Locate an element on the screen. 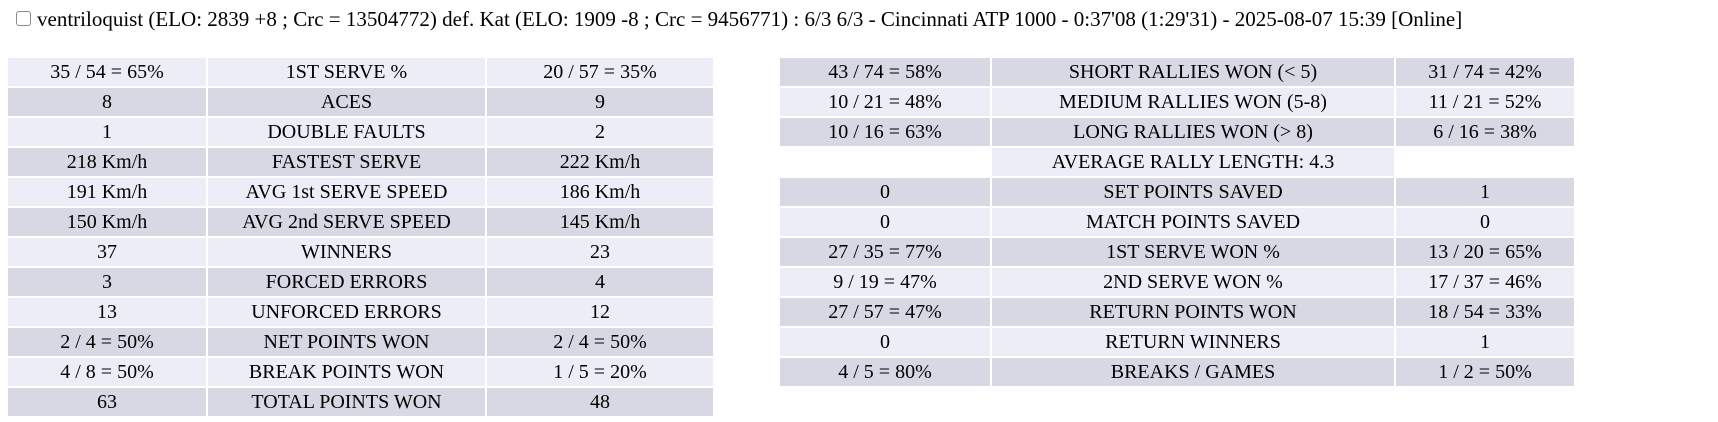 The height and width of the screenshot is (422, 1718). stat-label-cell: SHORT RALLIES WON (< 5) is located at coordinates (1193, 72).